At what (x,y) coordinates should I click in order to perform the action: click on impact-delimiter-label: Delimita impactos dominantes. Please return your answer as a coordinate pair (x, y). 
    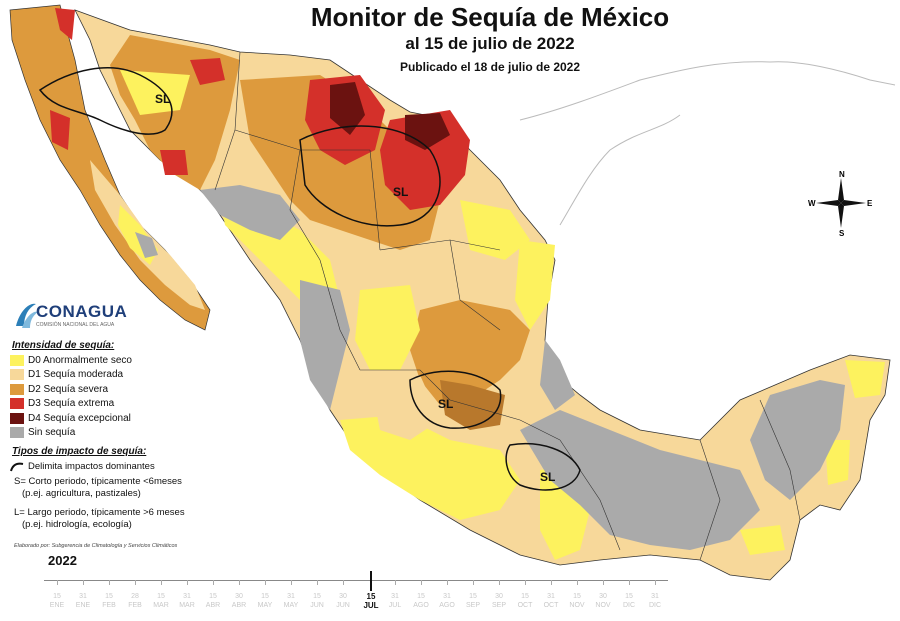
    Looking at the image, I should click on (91, 466).